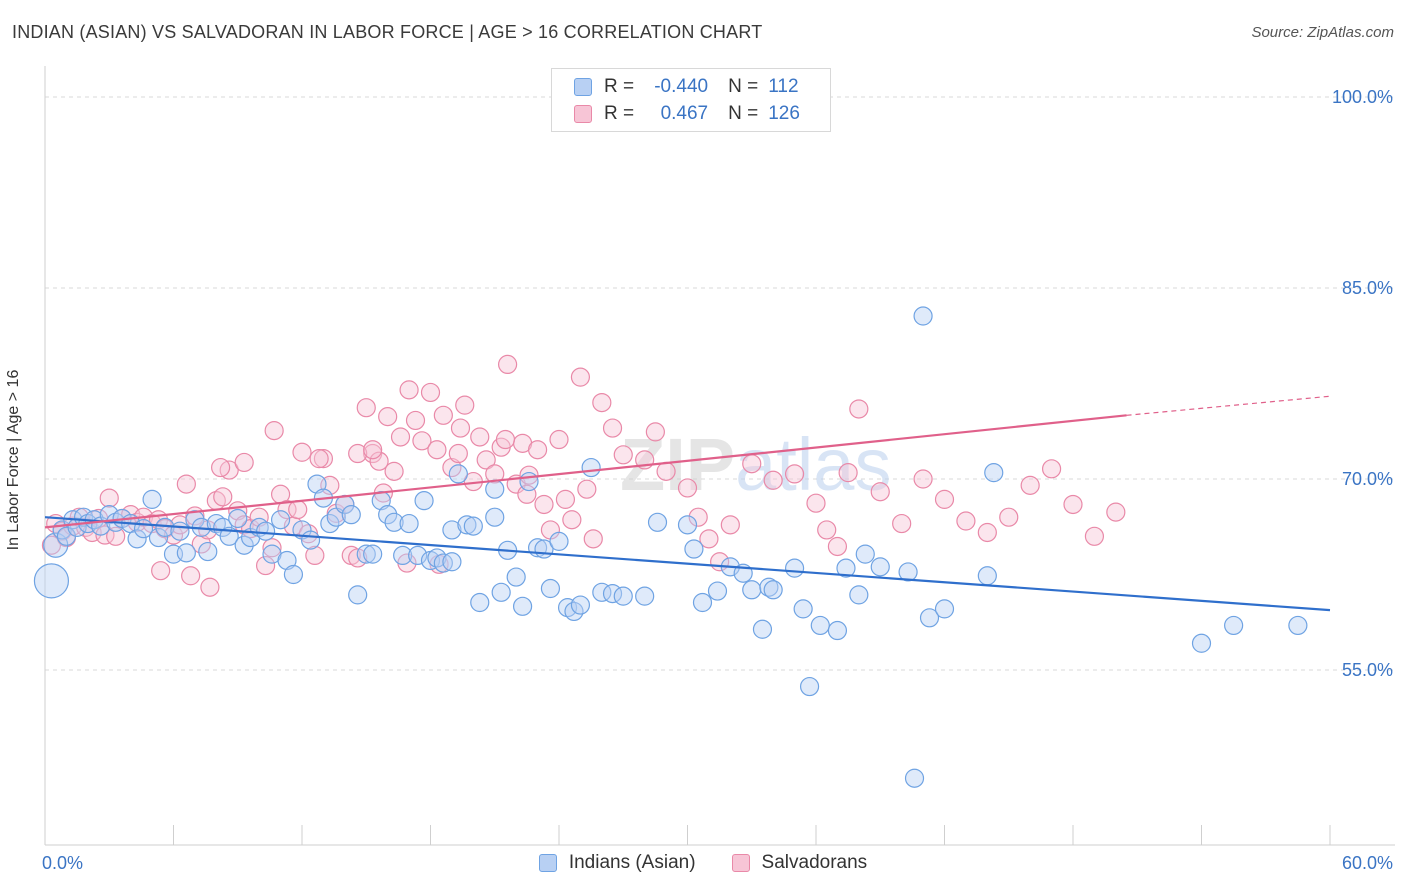 This screenshot has width=1406, height=892. Describe the element at coordinates (585, 471) in the screenshot. I see `trend-line-salvadoran` at that location.